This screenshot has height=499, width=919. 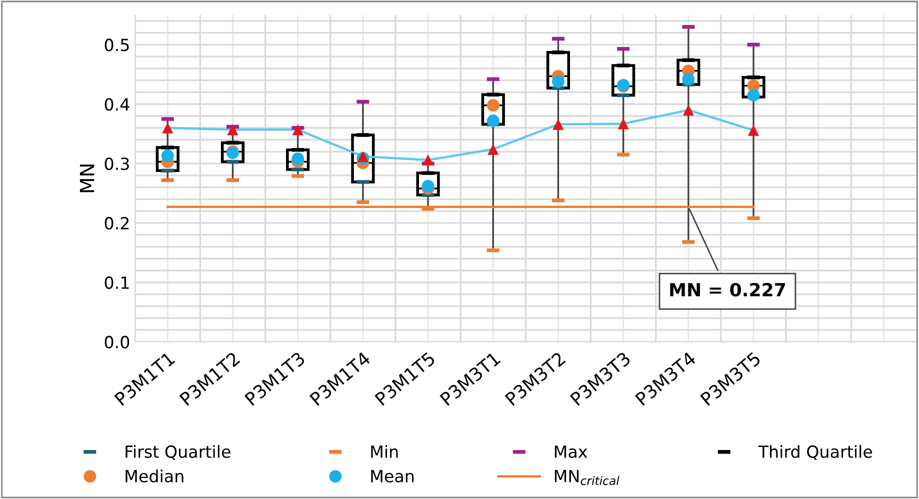 I want to click on y-tick-label: 0.3, so click(x=116, y=164).